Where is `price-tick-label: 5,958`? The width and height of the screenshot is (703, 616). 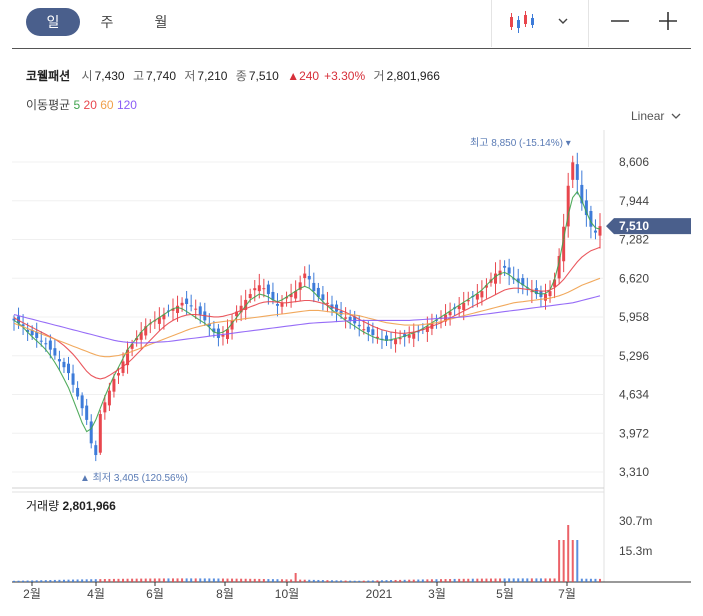 price-tick-label: 5,958 is located at coordinates (634, 317).